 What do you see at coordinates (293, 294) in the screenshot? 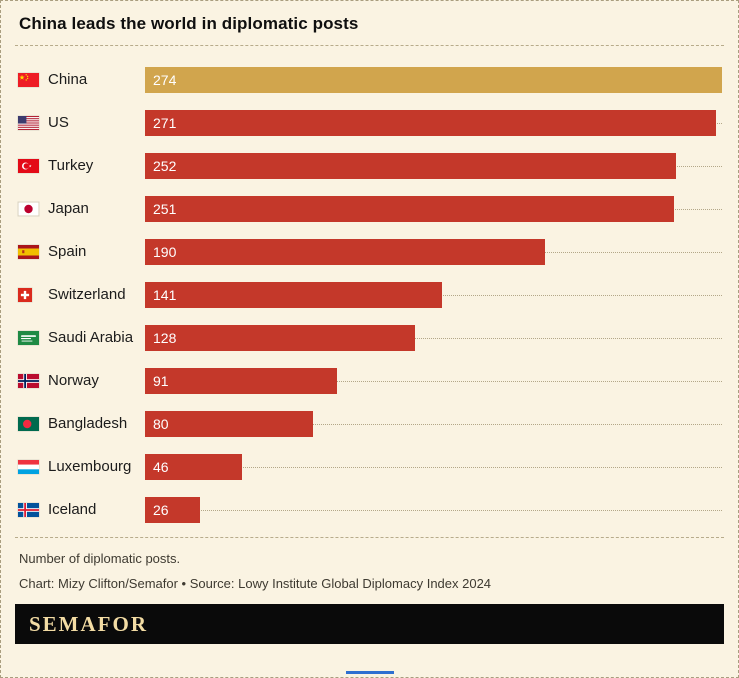
I see `bar-switzerland: 141` at bounding box center [293, 294].